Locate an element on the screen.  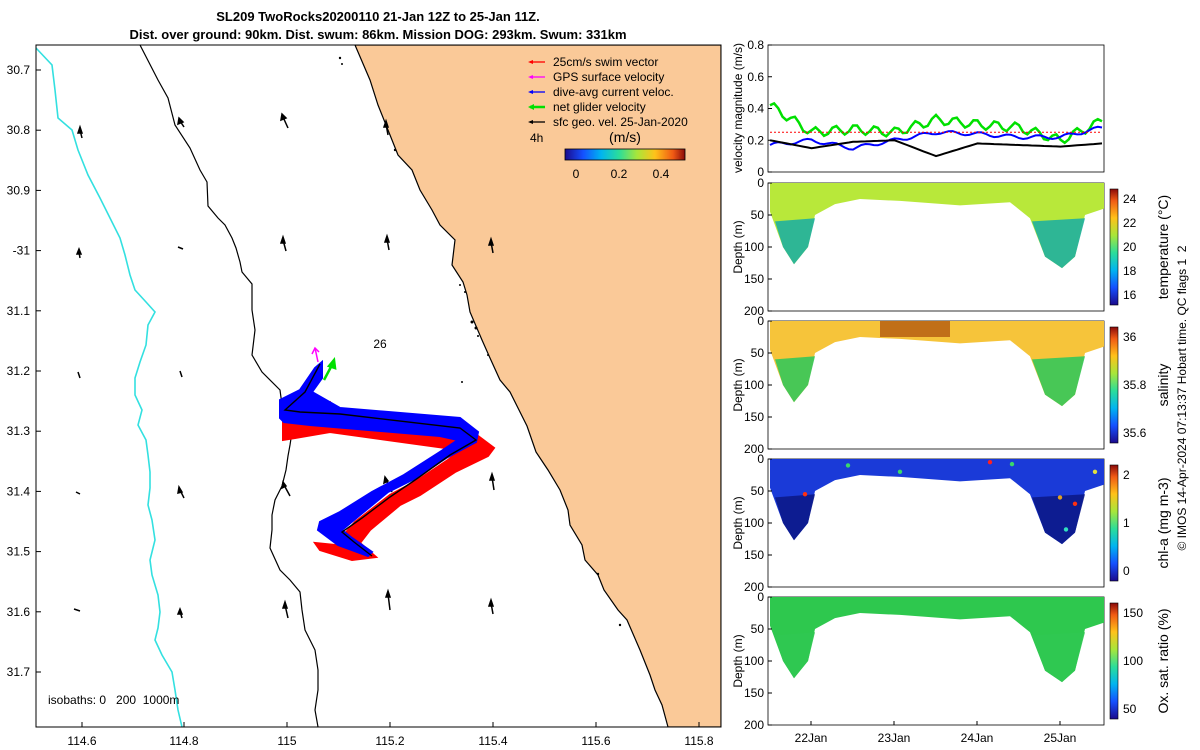
lat-tick-label: 30.8 is located at coordinates (19, 130).